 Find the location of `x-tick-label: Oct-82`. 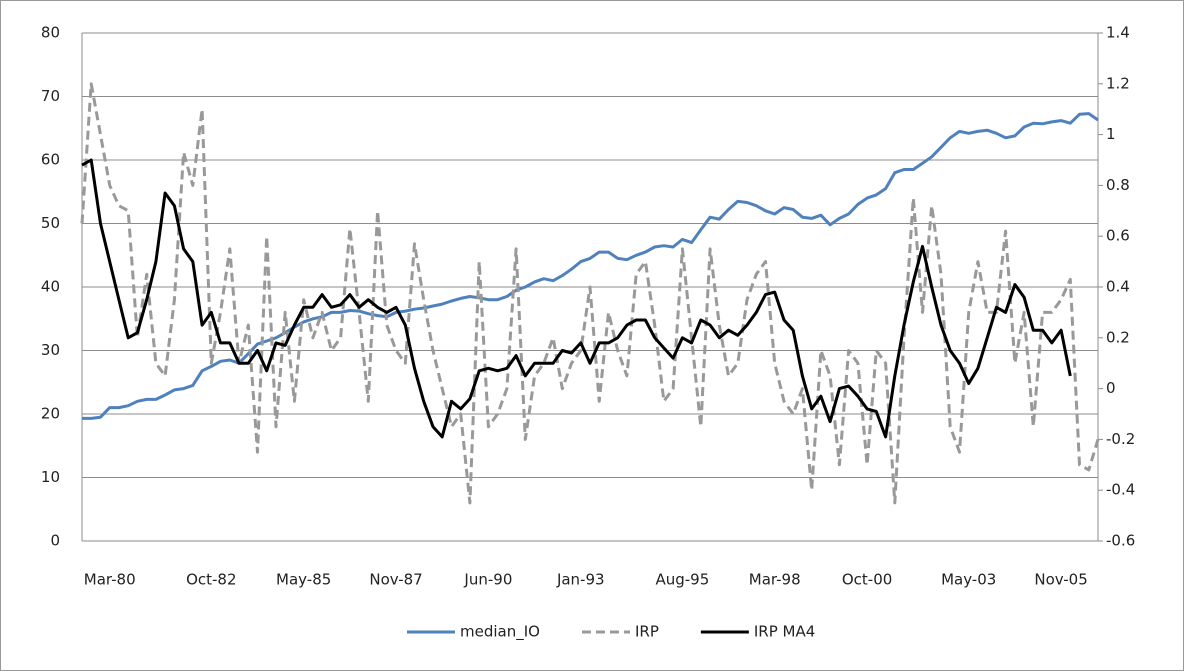

x-tick-label: Oct-82 is located at coordinates (211, 580).